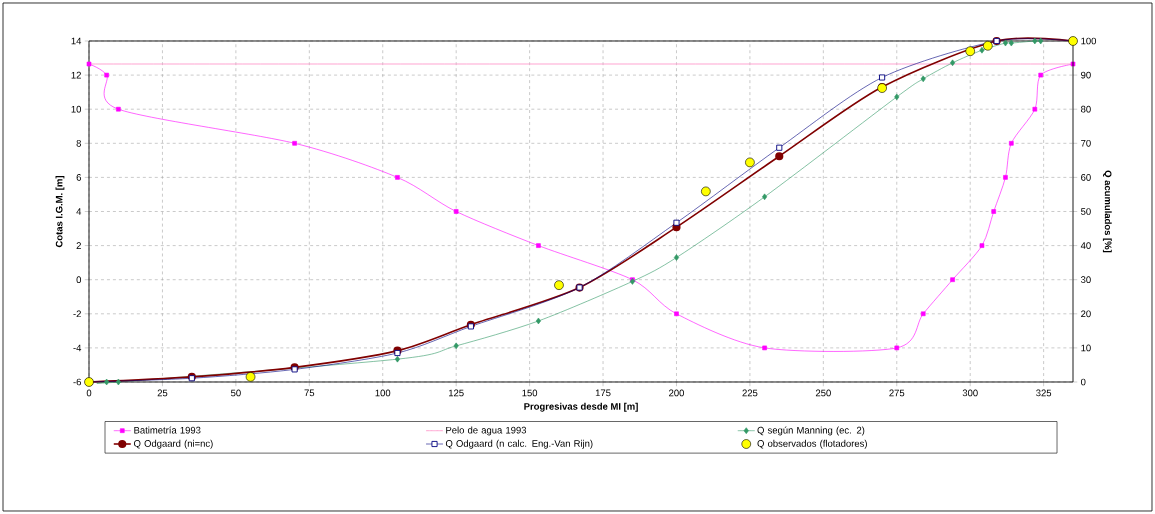 This screenshot has width=1155, height=514. What do you see at coordinates (1085, 245) in the screenshot?
I see `y2-tick-label: 40` at bounding box center [1085, 245].